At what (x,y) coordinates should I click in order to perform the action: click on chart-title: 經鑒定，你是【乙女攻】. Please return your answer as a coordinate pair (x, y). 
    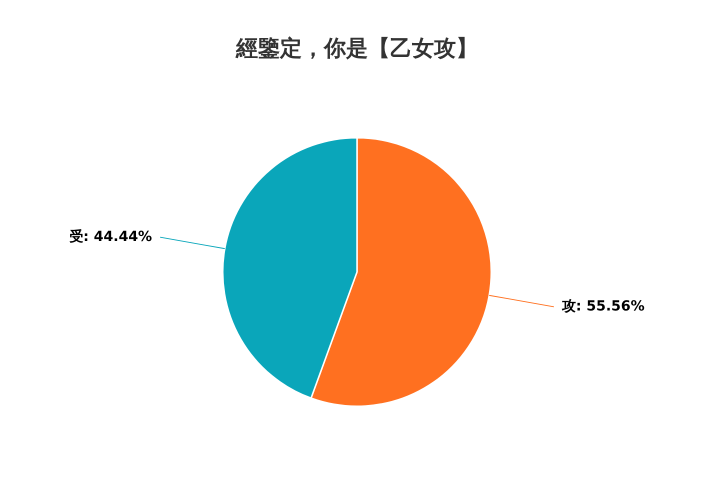
    Looking at the image, I should click on (356, 49).